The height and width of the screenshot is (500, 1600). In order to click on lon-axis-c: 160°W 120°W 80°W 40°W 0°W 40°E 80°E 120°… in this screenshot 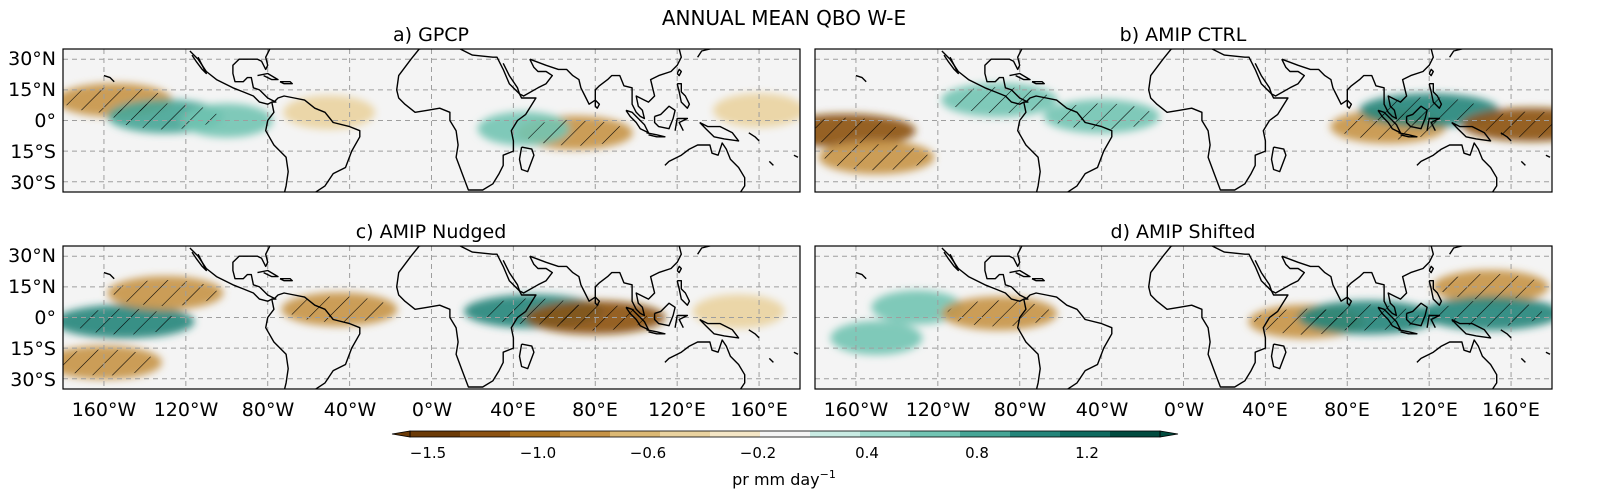, I will do `click(430, 410)`.